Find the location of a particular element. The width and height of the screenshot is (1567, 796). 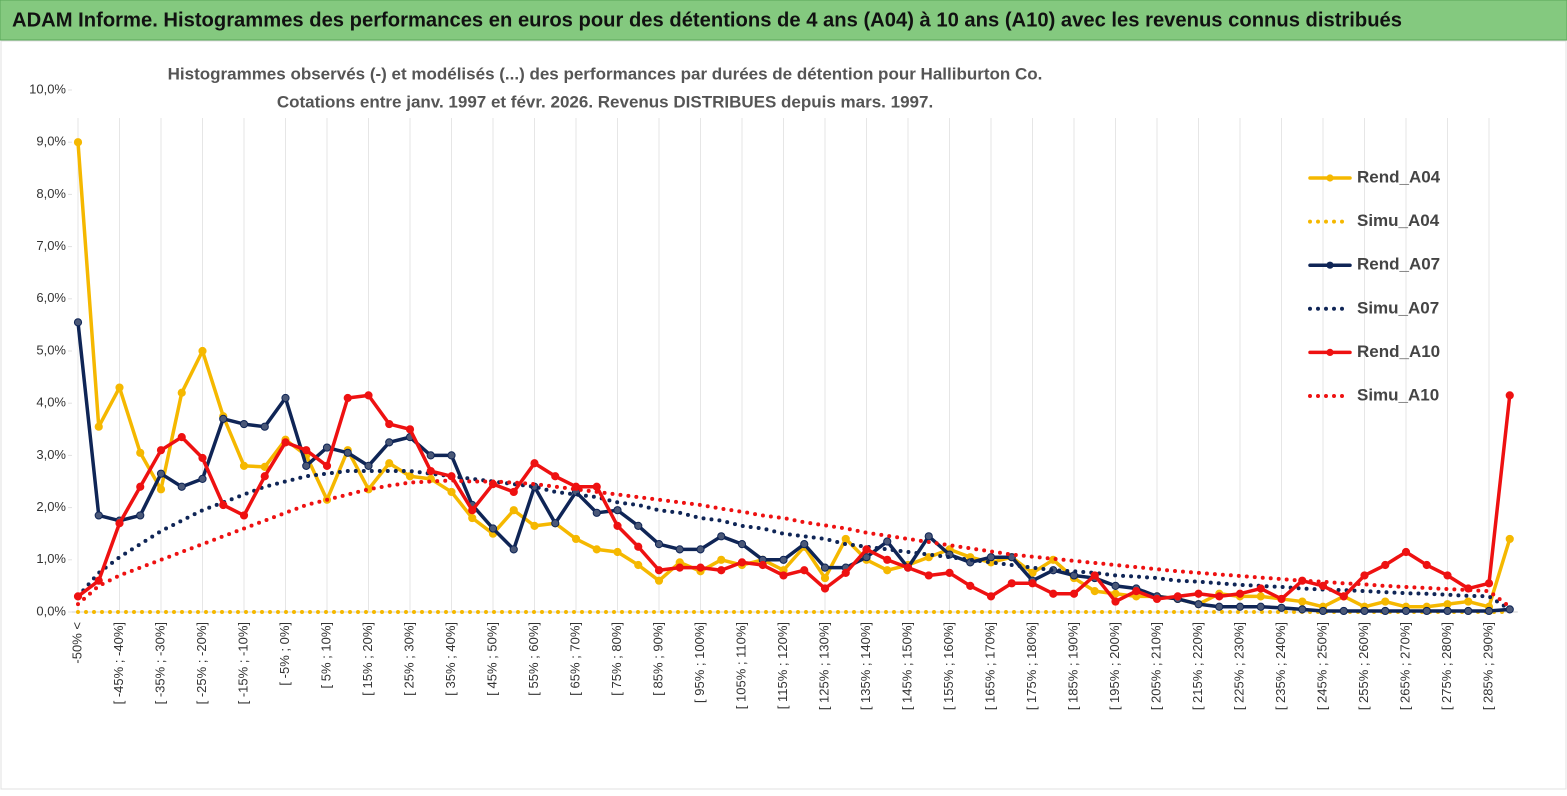

x-tick-label: [ 285% ; 290%] is located at coordinates (1487, 666).